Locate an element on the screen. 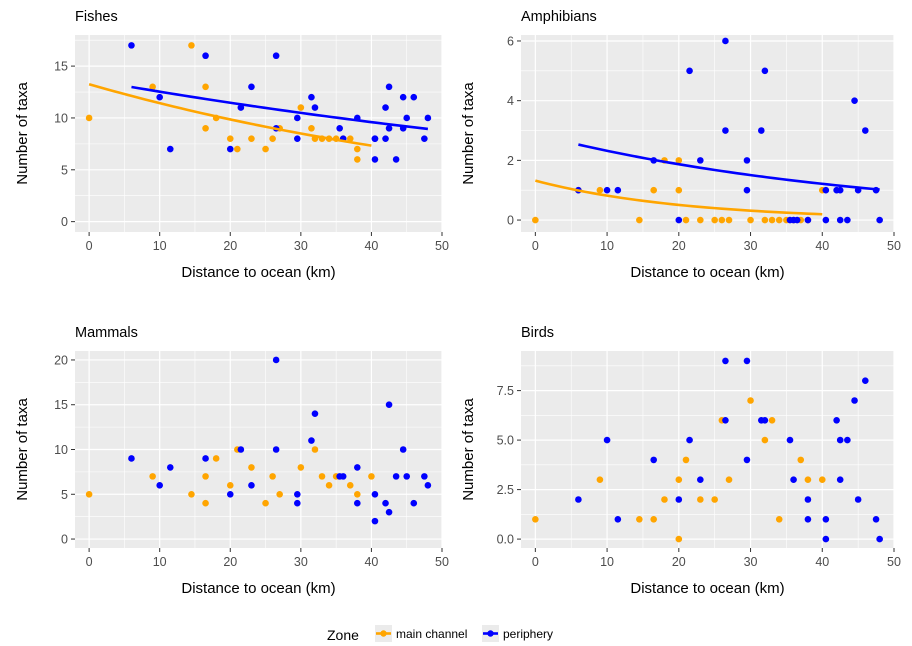 This screenshot has height=646, width=912. legend-label: main channel is located at coordinates (431, 634).